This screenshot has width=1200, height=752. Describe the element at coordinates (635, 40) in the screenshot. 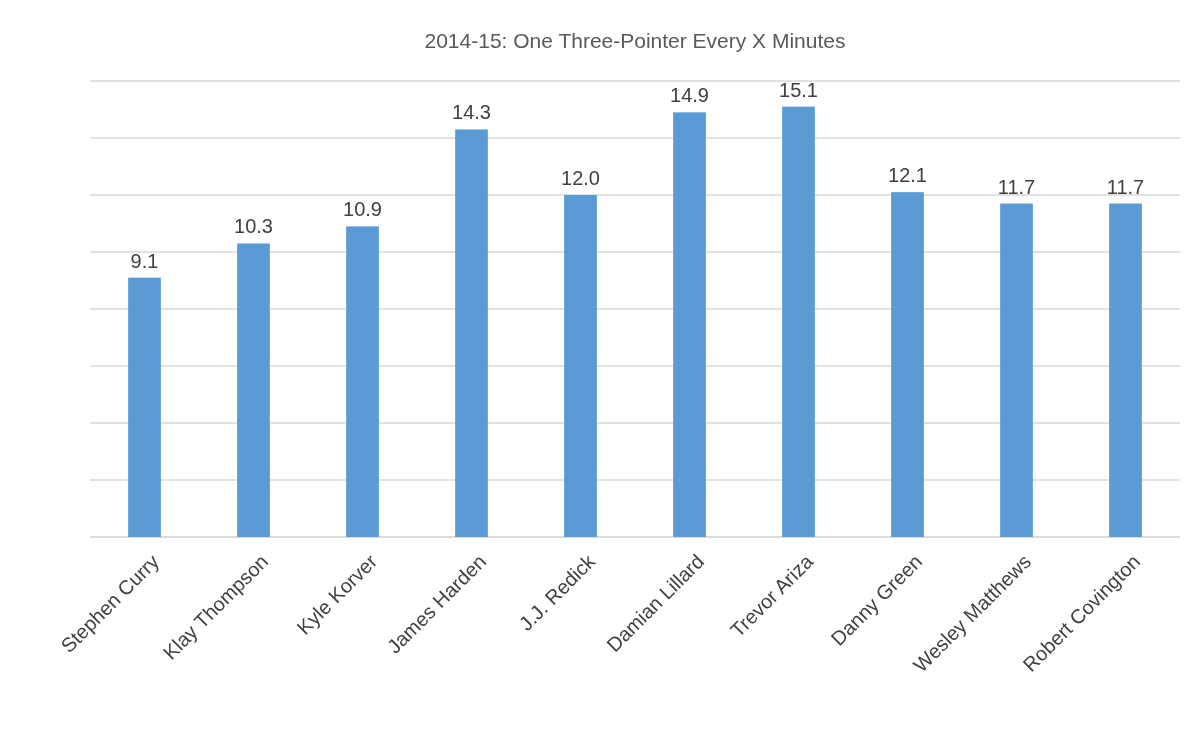

I see `chart-title: 2014-15: One Three-Pointer Every X Minutes` at that location.